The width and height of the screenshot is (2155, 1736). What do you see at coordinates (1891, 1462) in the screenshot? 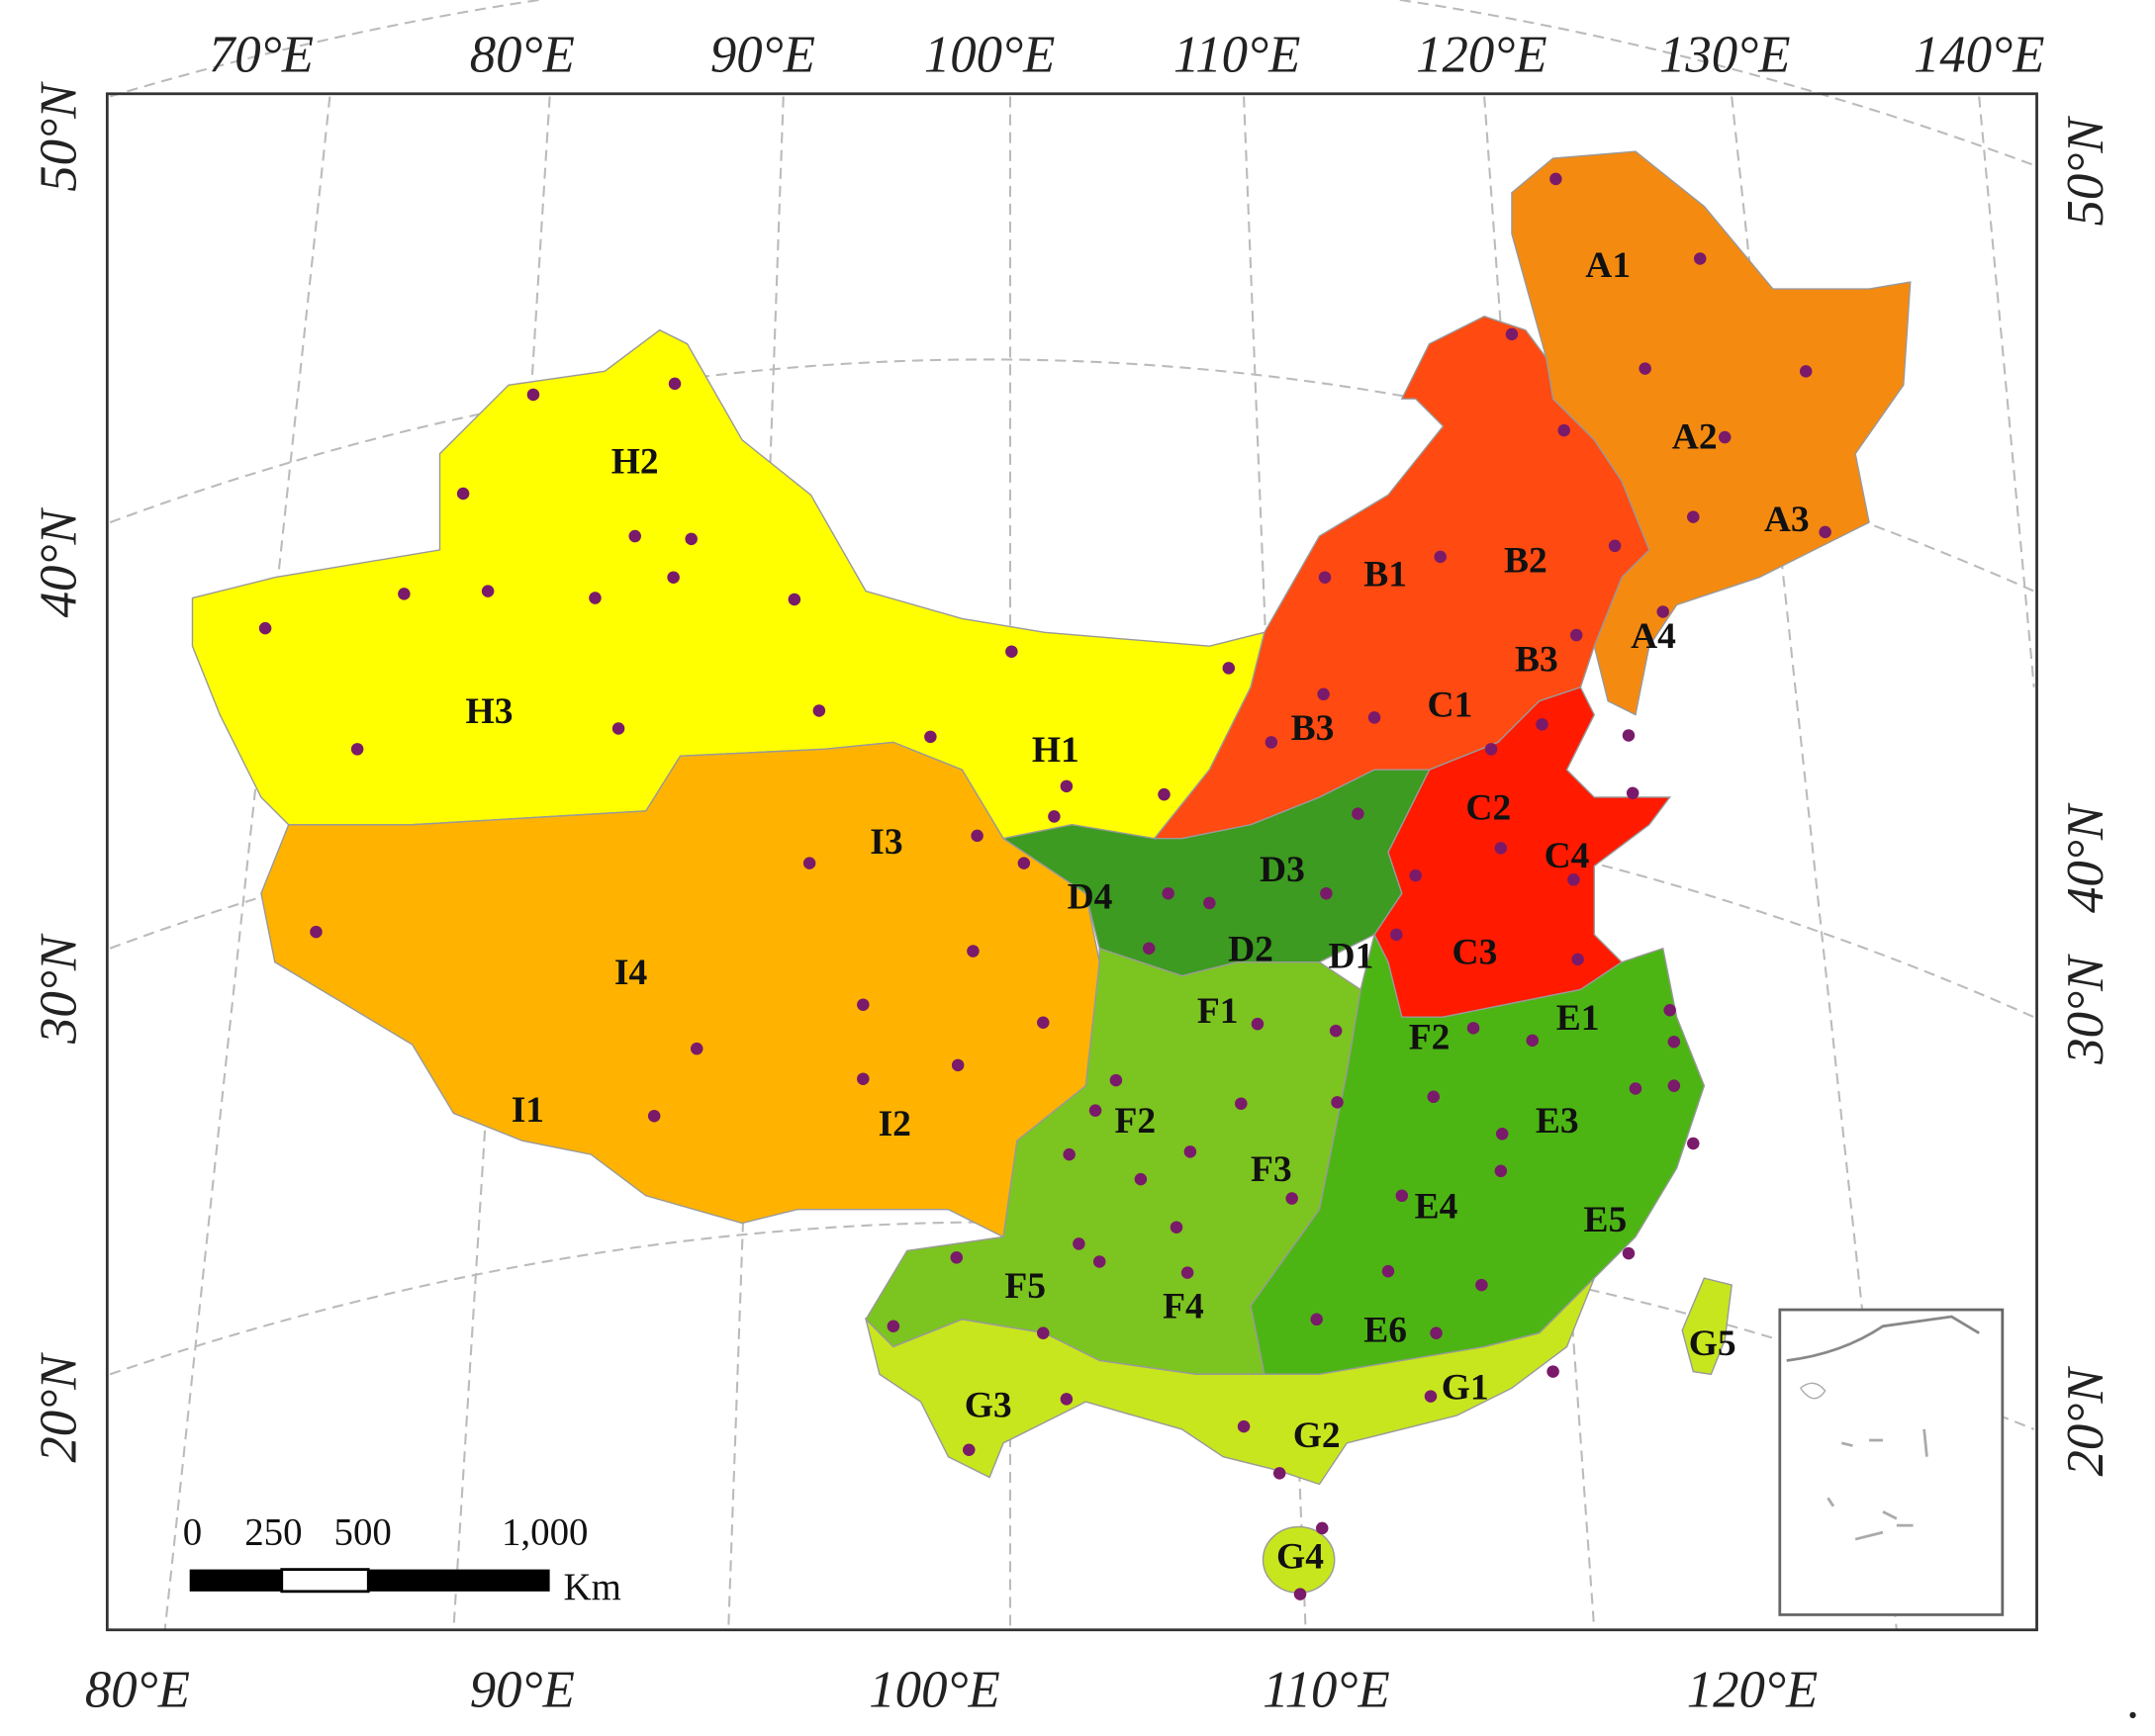
I see `inset` at bounding box center [1891, 1462].